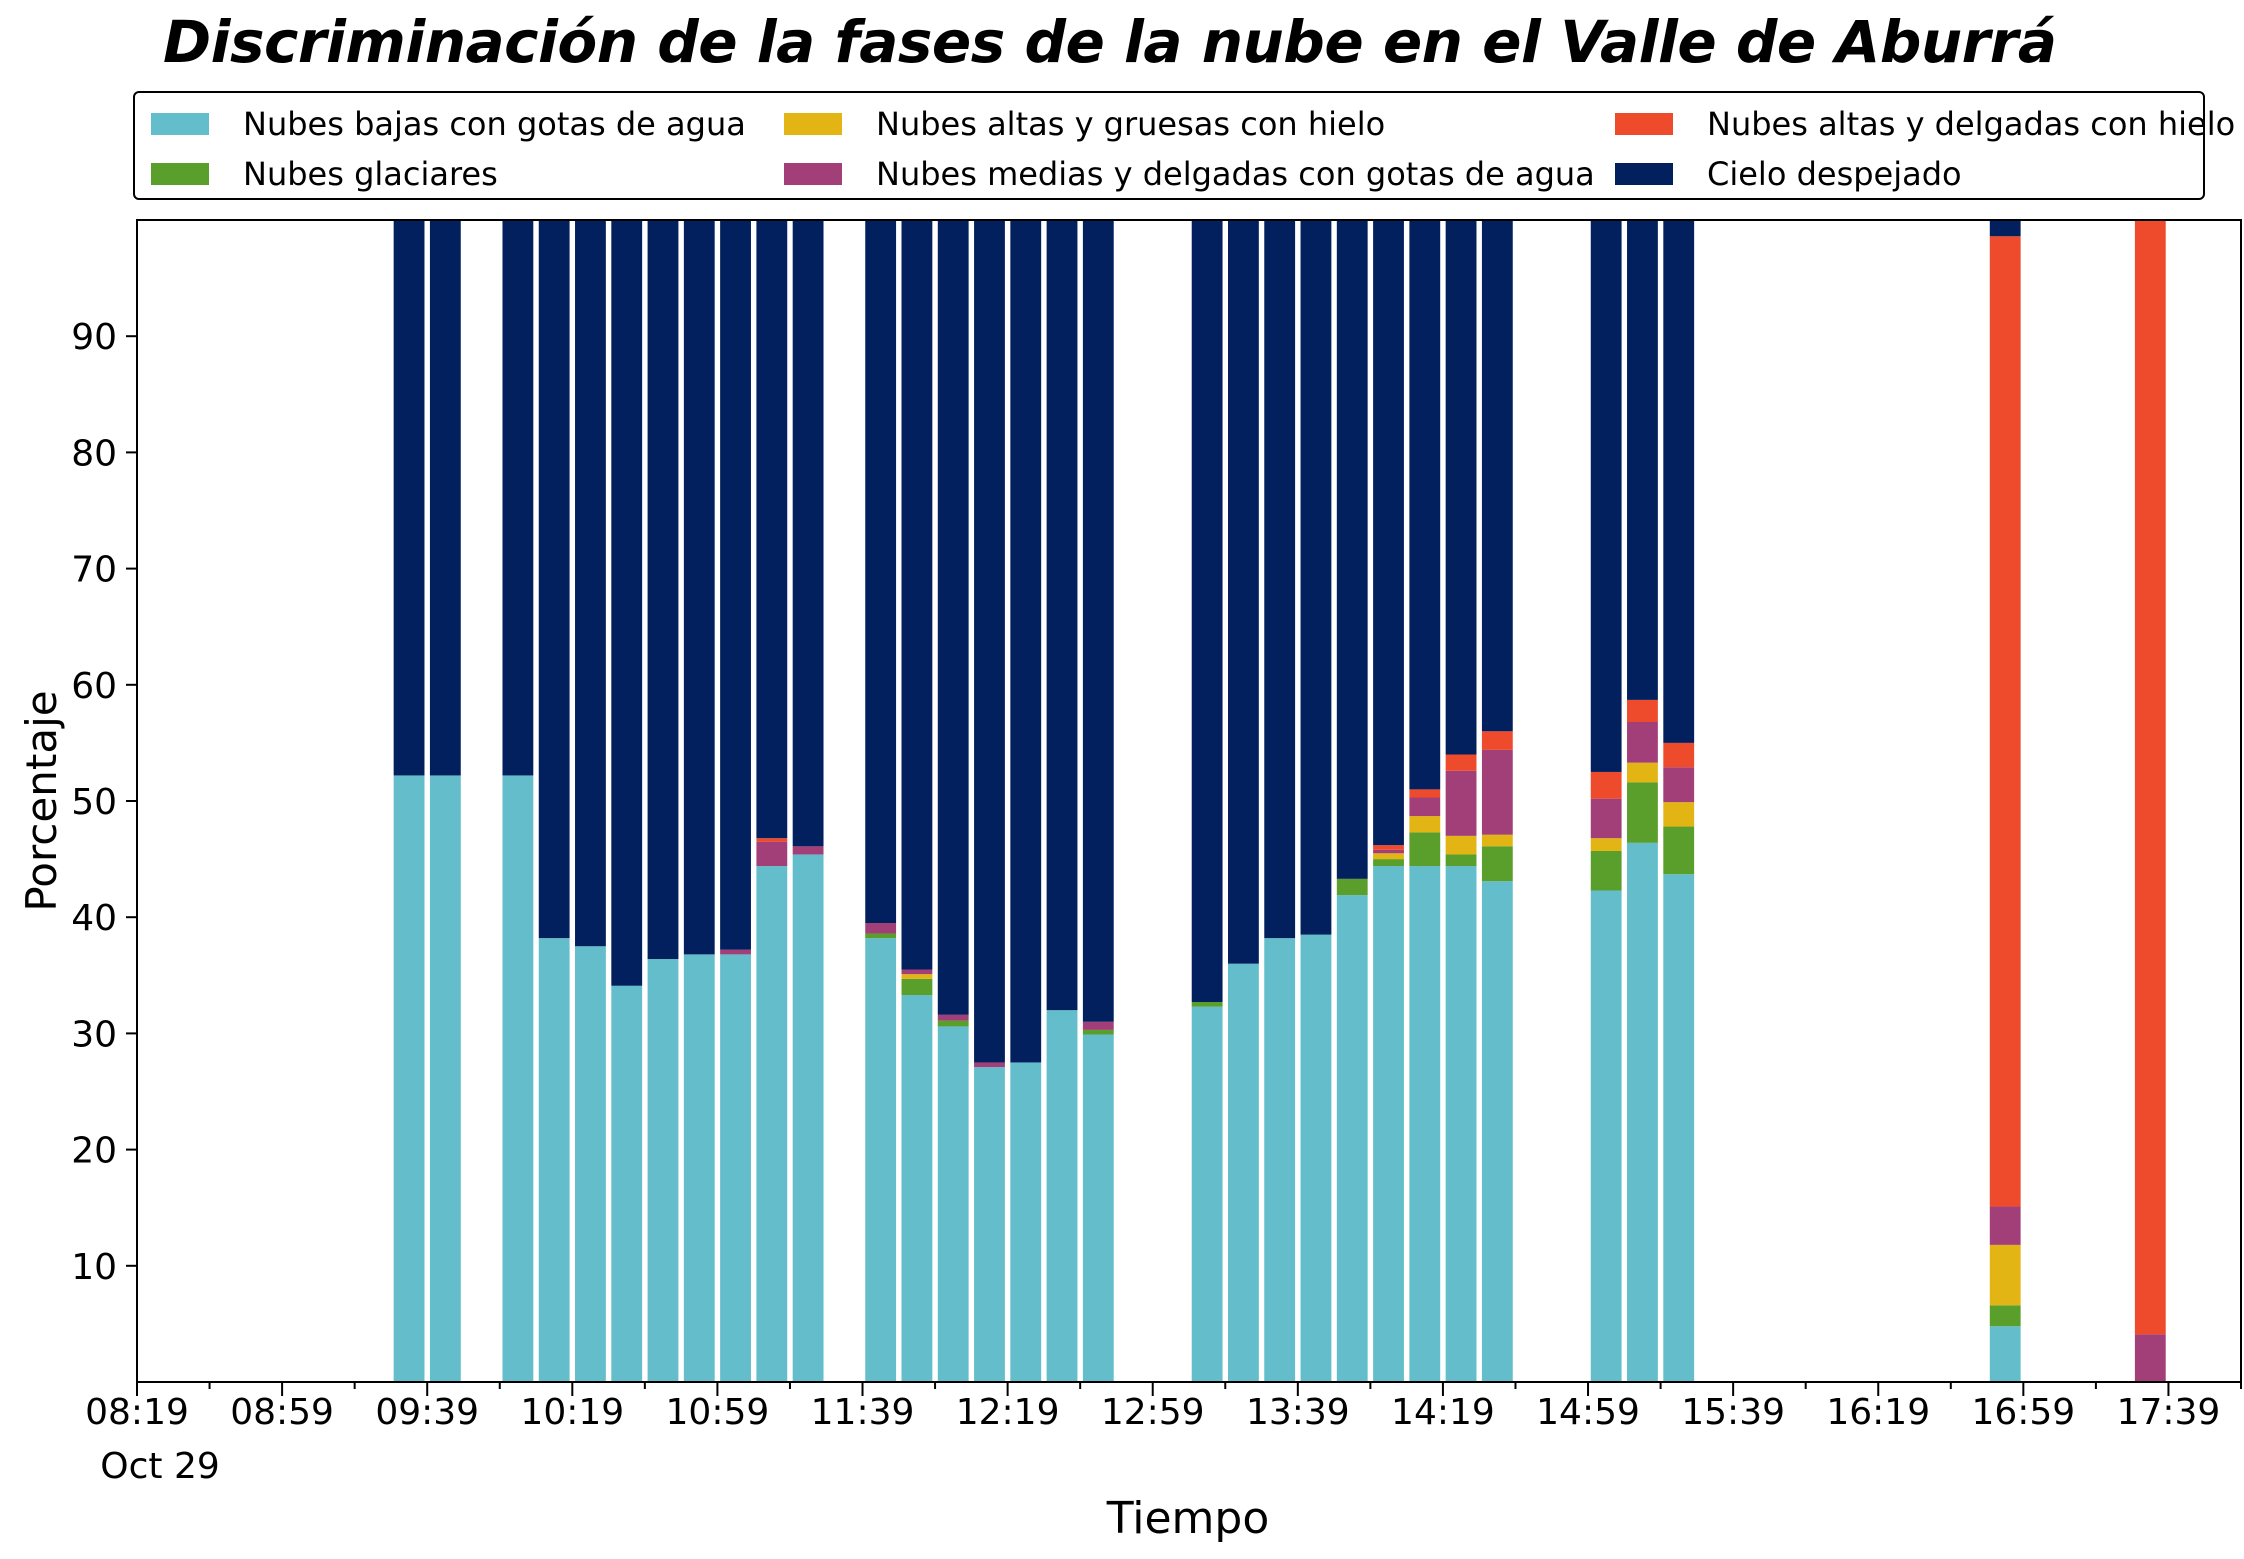 This screenshot has height=1559, width=2244. I want to click on legend-item-nubes-glaciares: Nubes glaciares, so click(324, 174).